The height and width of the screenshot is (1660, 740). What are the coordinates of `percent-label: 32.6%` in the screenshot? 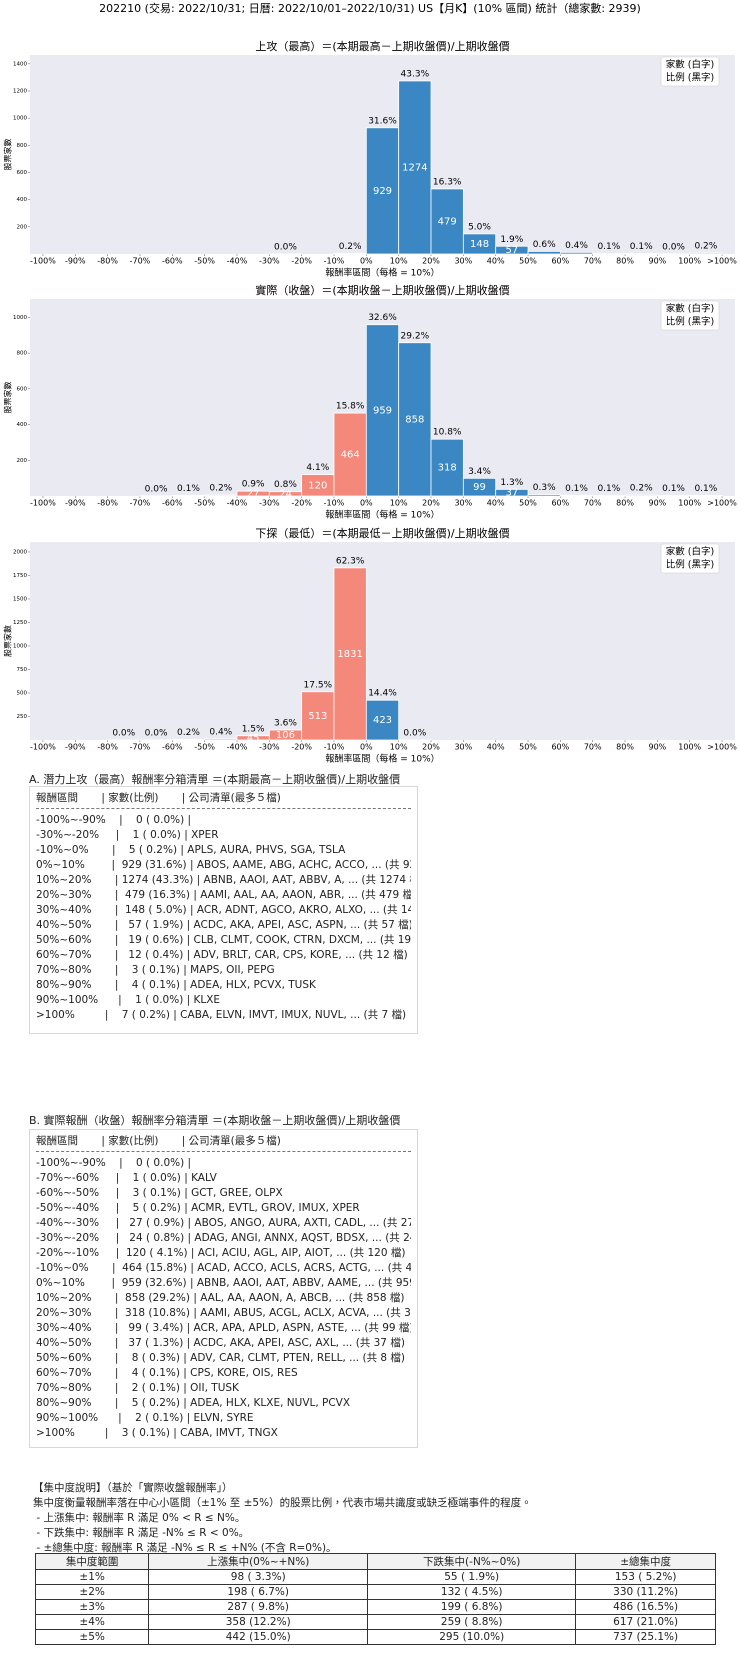 It's located at (382, 318).